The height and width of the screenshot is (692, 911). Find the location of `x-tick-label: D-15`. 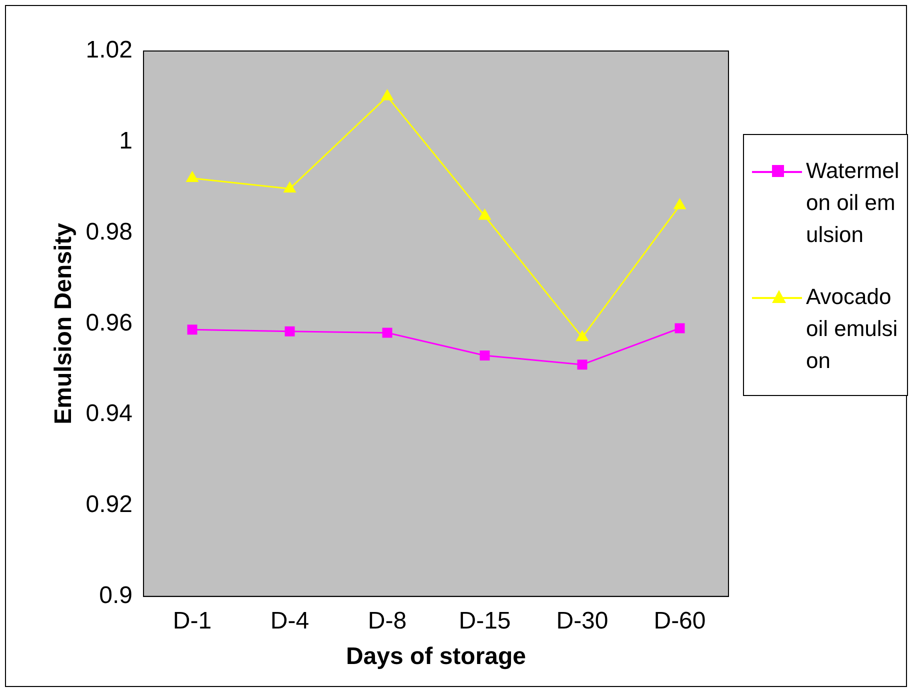

x-tick-label: D-15 is located at coordinates (484, 620).